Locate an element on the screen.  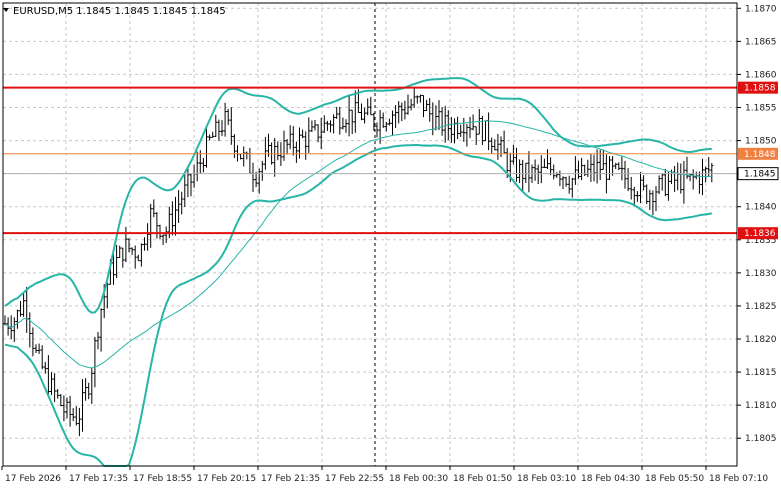
current-price-label: 1.1845 is located at coordinates (760, 175).